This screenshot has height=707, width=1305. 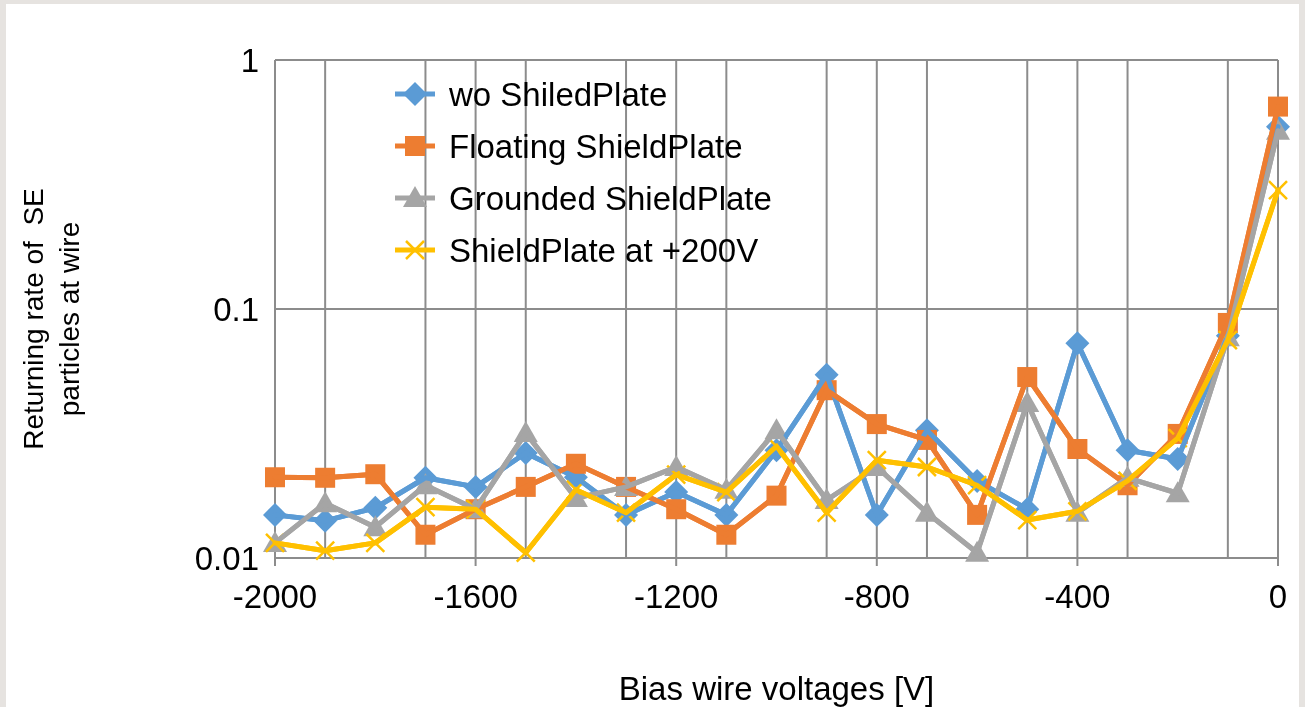 What do you see at coordinates (596, 146) in the screenshot?
I see `legend-label: Floating ShieldPlate` at bounding box center [596, 146].